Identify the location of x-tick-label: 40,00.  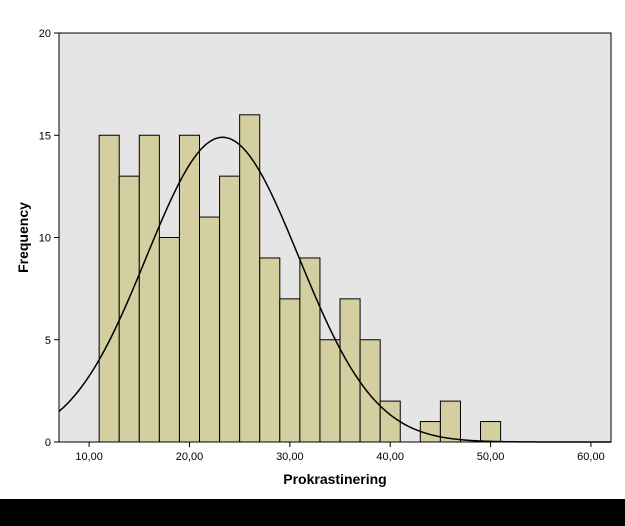
(390, 457).